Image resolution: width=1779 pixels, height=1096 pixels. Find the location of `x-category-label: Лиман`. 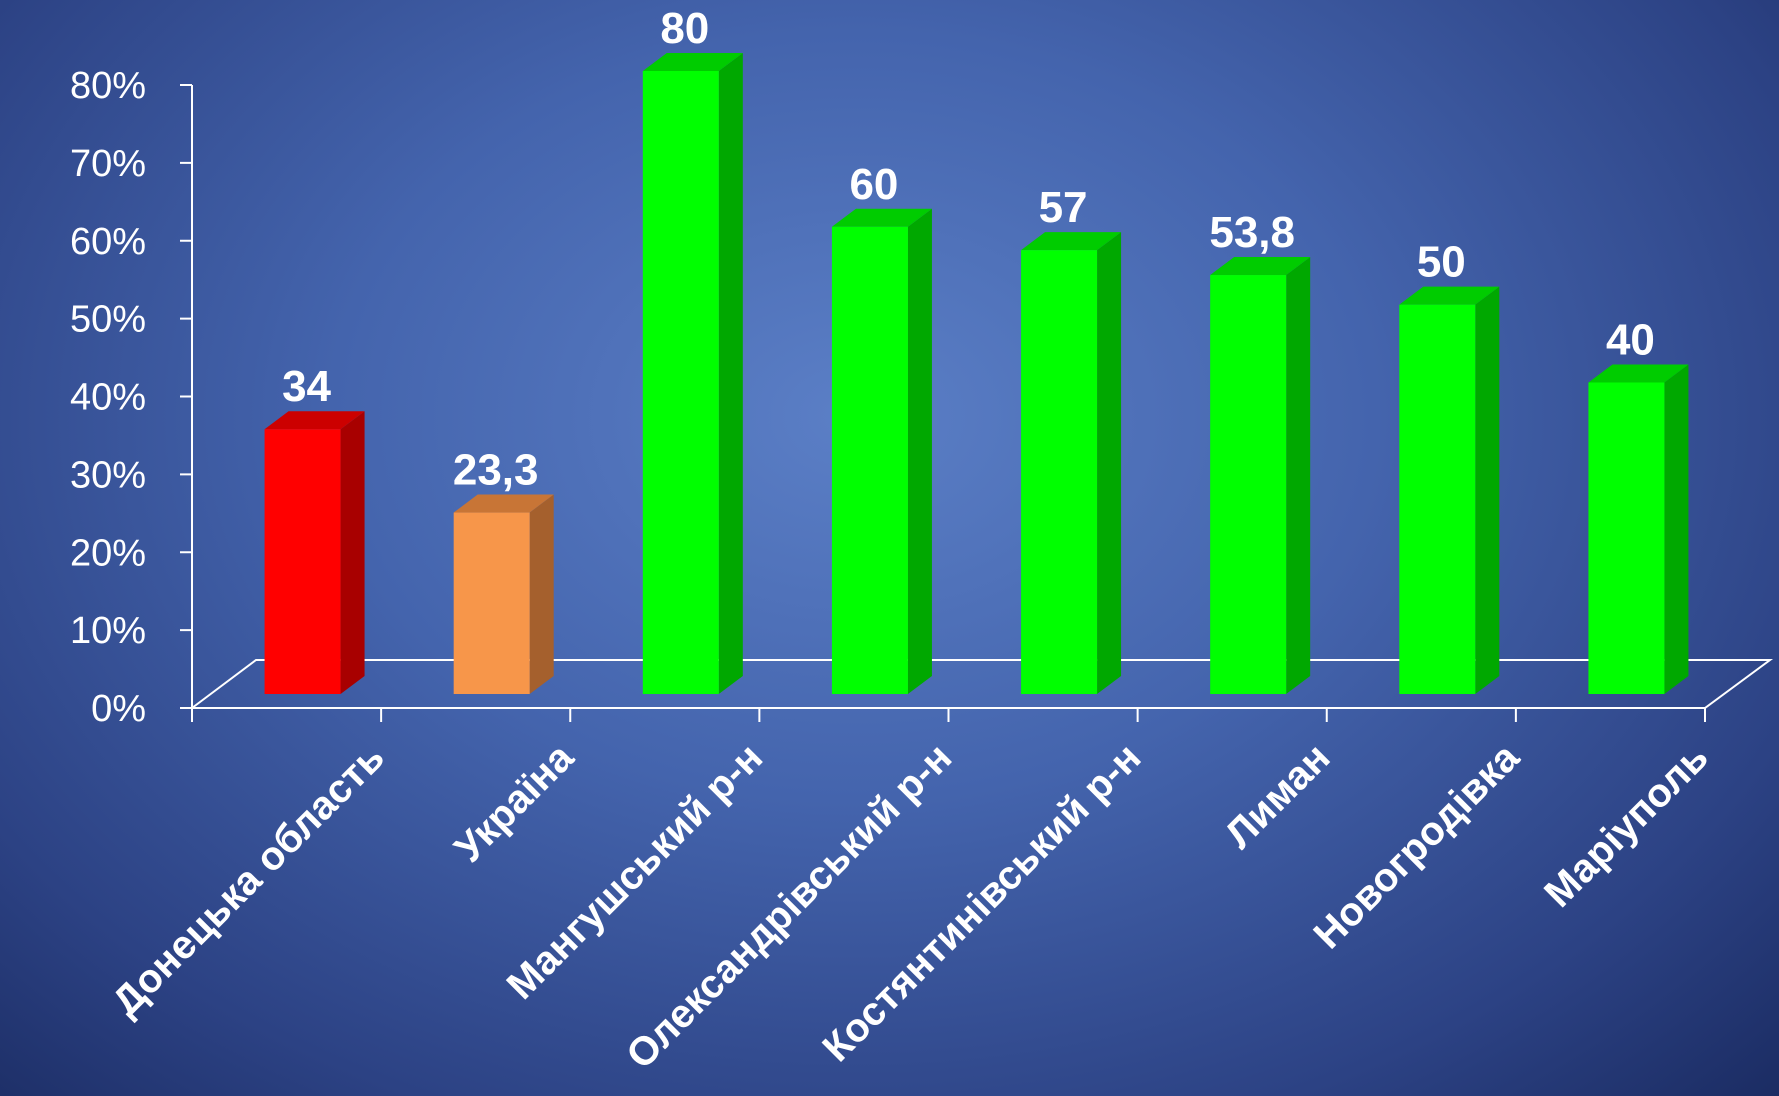

x-category-label: Лиман is located at coordinates (1278, 796).